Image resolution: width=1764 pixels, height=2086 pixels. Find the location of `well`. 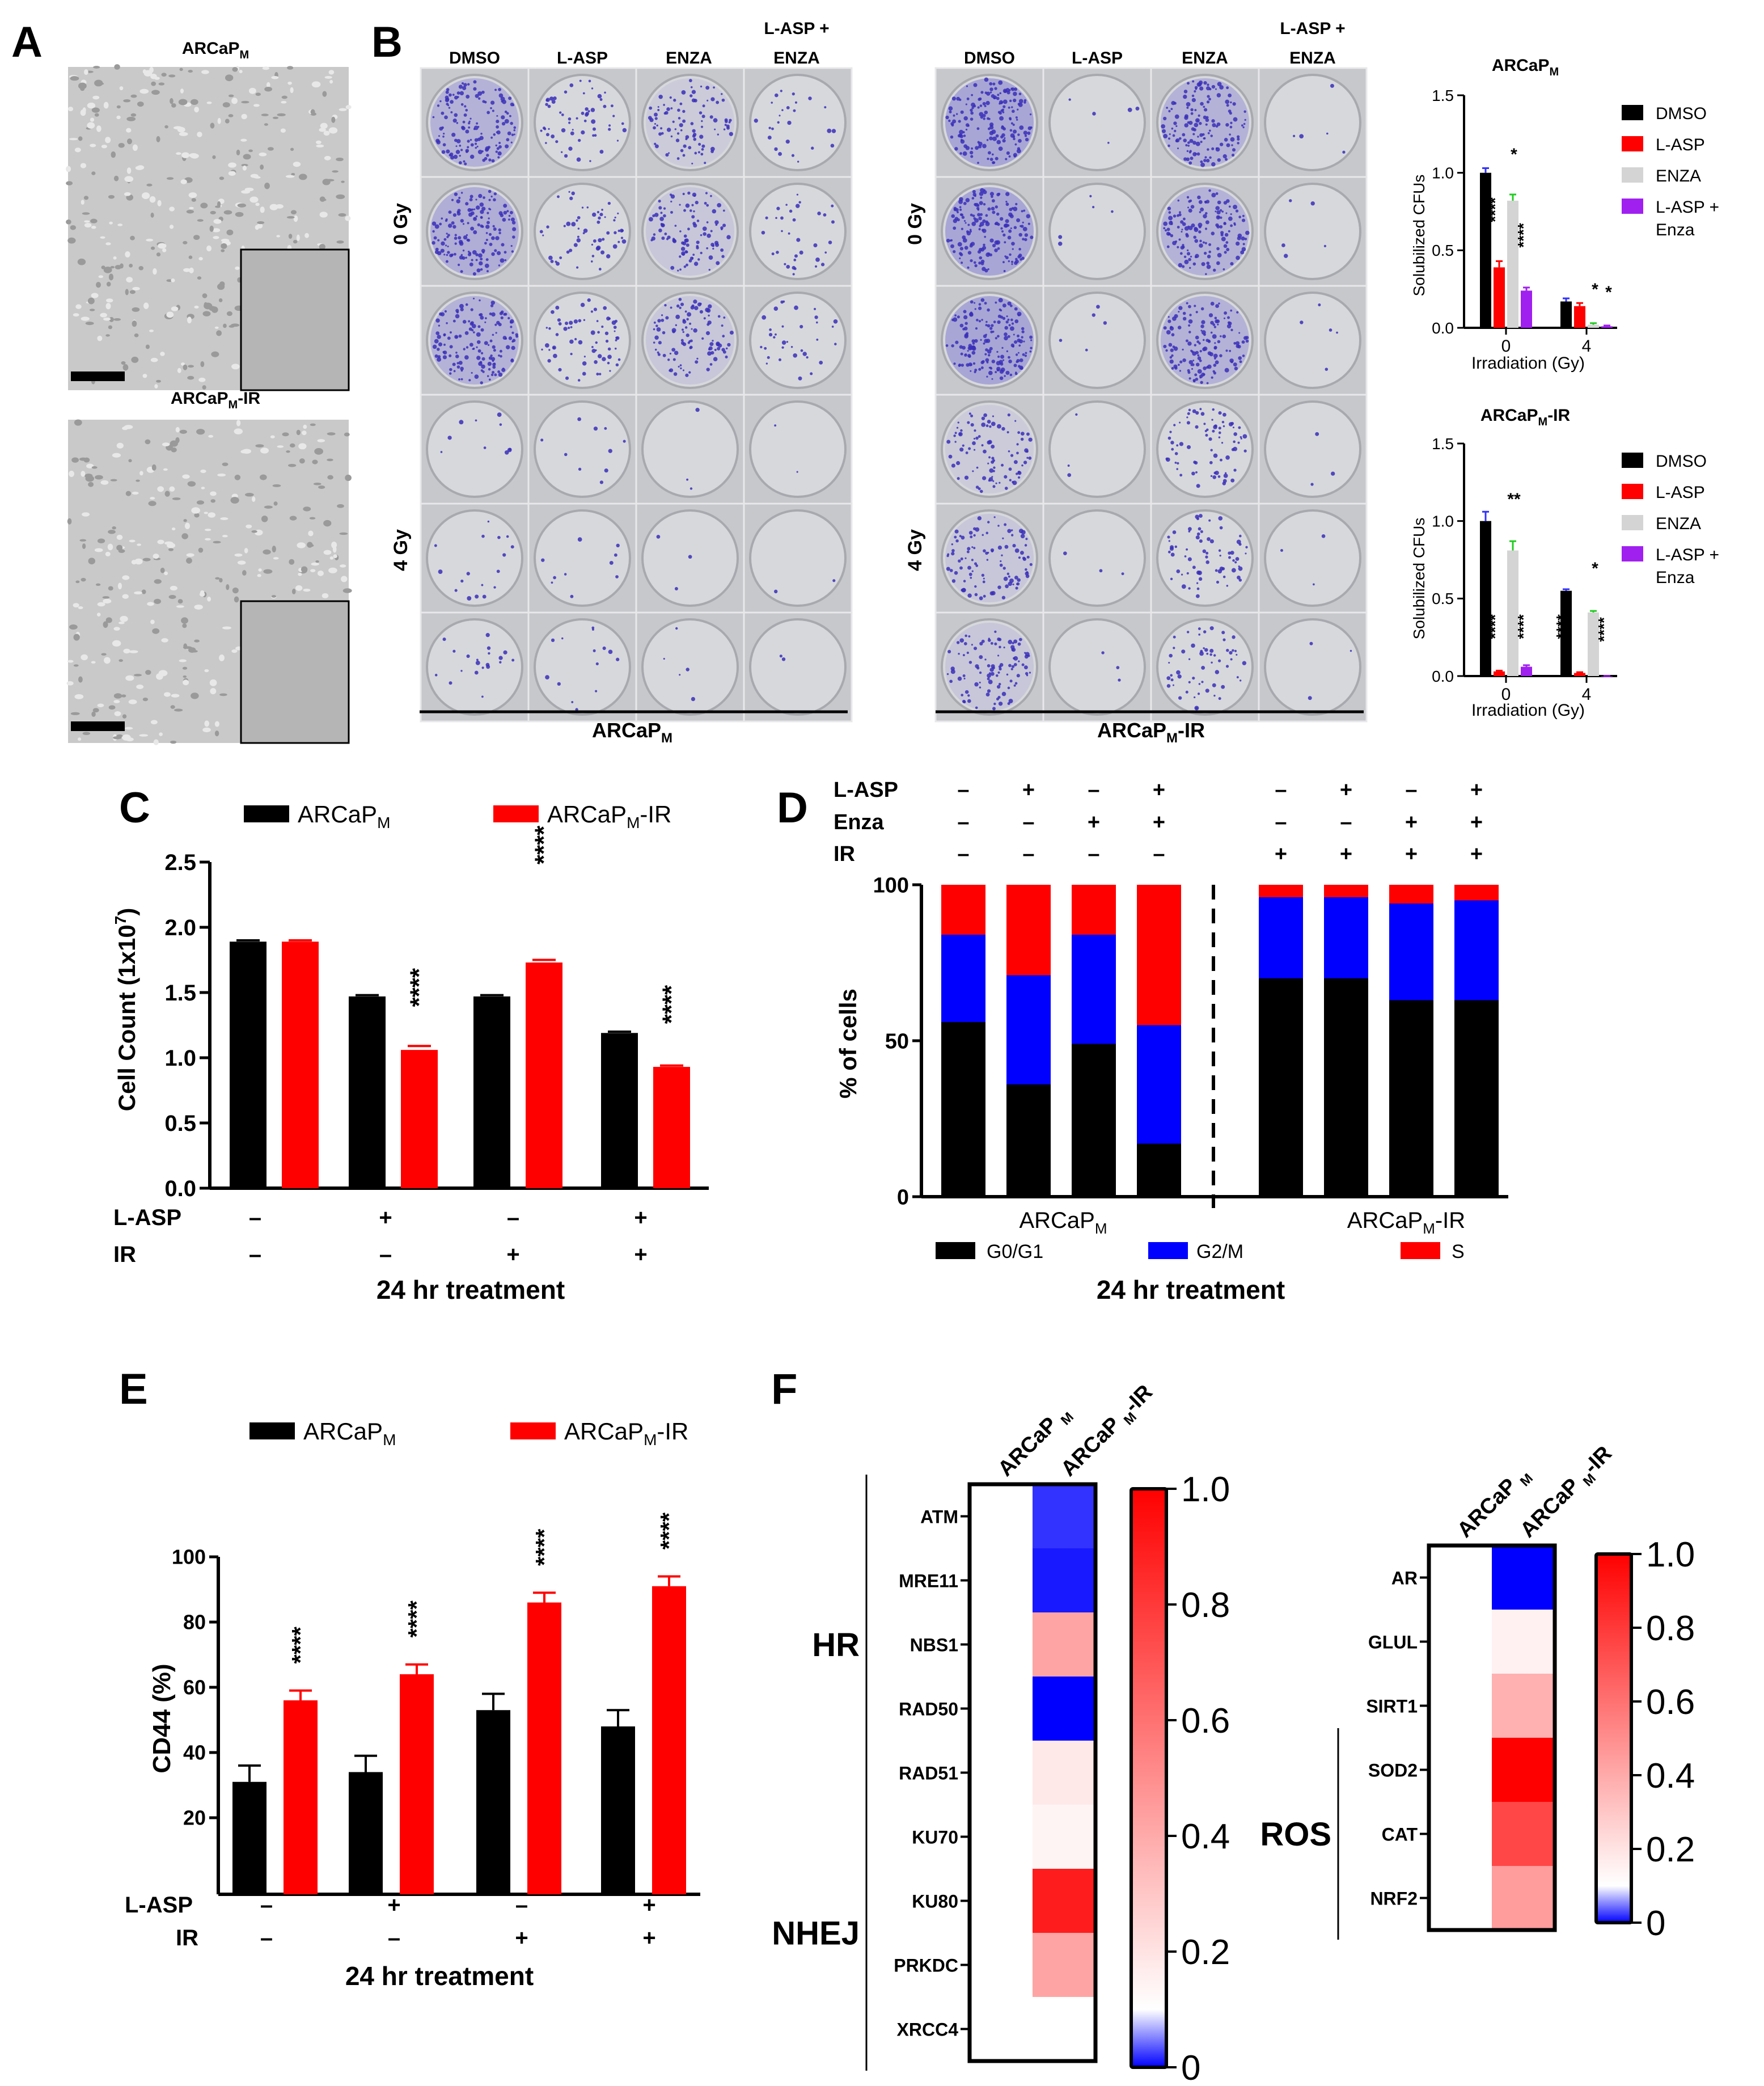

well is located at coordinates (1097, 340).